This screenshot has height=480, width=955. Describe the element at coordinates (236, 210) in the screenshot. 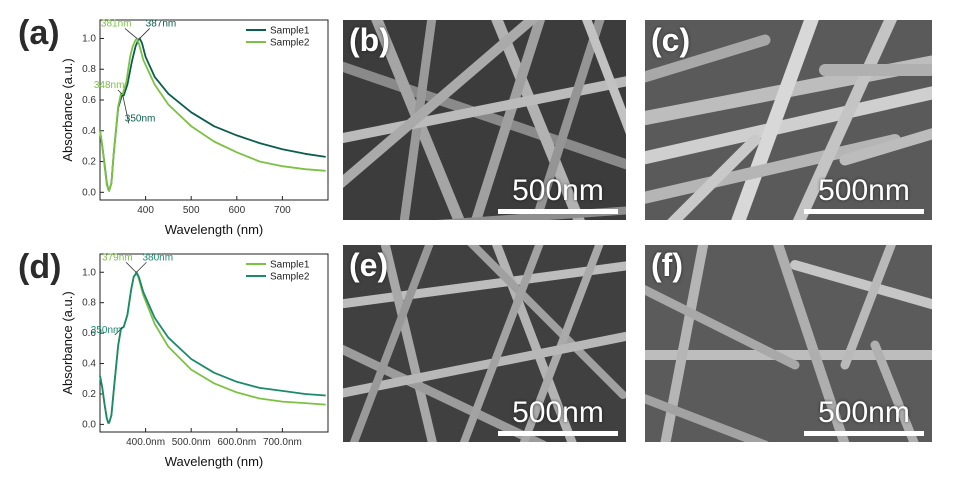

I see `x-tick-label: 600` at that location.